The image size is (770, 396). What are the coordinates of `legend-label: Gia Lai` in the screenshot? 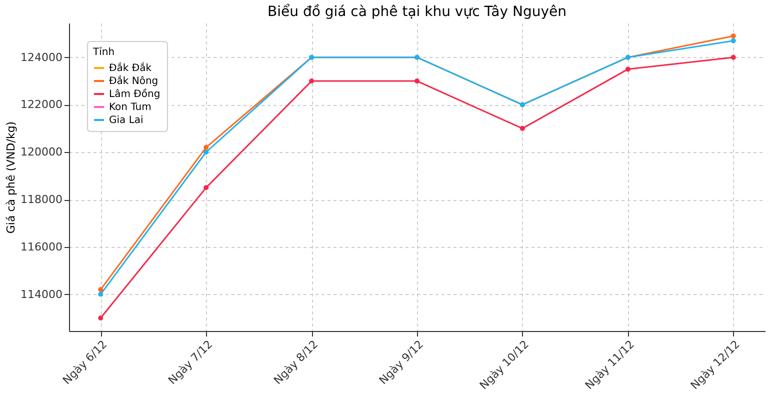 It's located at (126, 120).